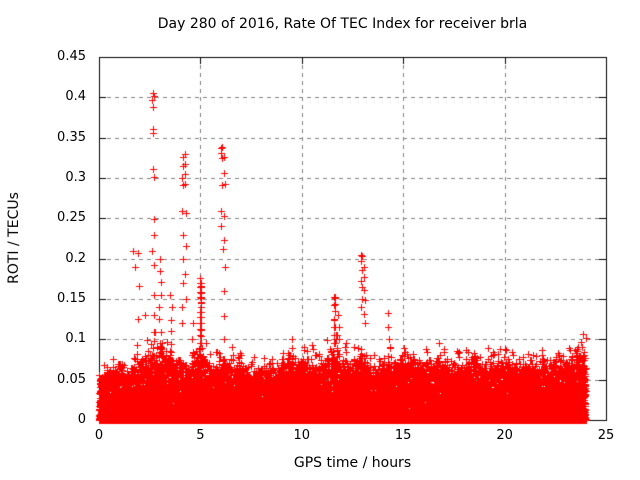 The image size is (640, 480). I want to click on x-axis-label: GPS time / hours, so click(352, 463).